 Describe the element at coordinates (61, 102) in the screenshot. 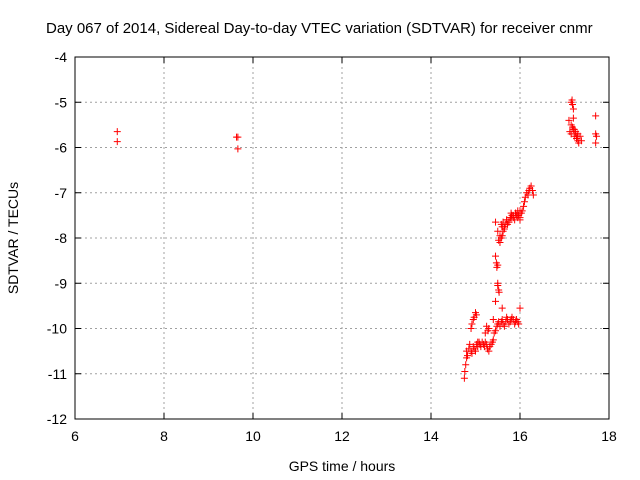

I see `y-tick-label: -5` at that location.